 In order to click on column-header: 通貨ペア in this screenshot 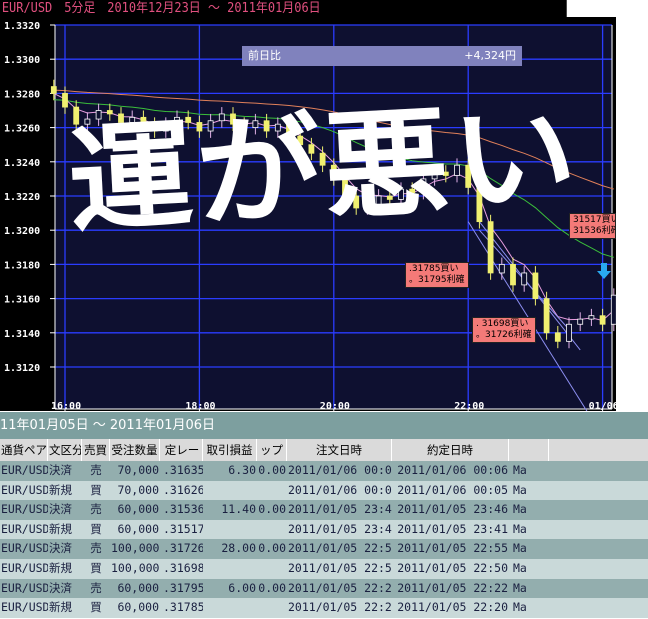, I will do `click(24, 450)`.